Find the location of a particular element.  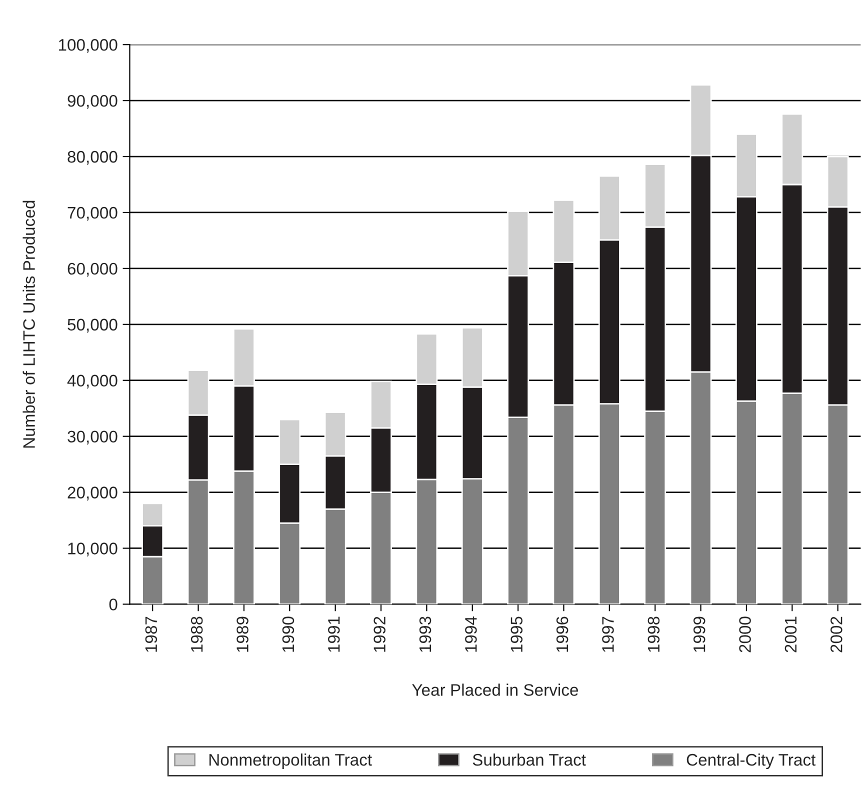

y-tick-label: 80,000 is located at coordinates (93, 157).